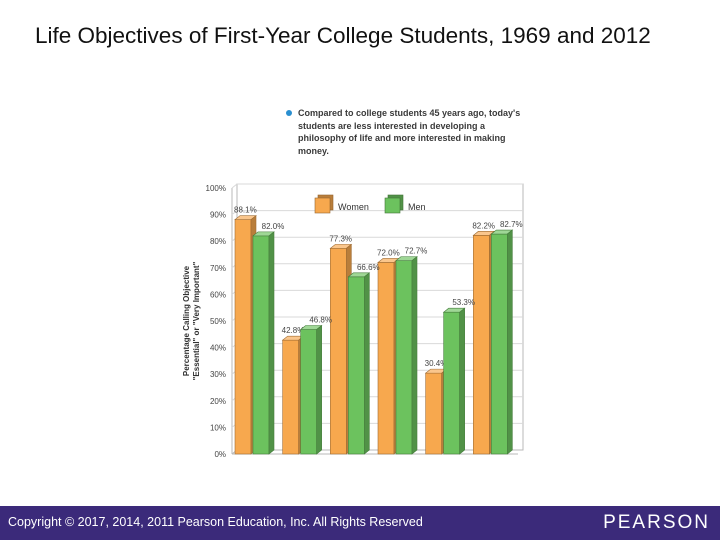 This screenshot has height=540, width=720. I want to click on data-label: 53.3%, so click(463, 302).